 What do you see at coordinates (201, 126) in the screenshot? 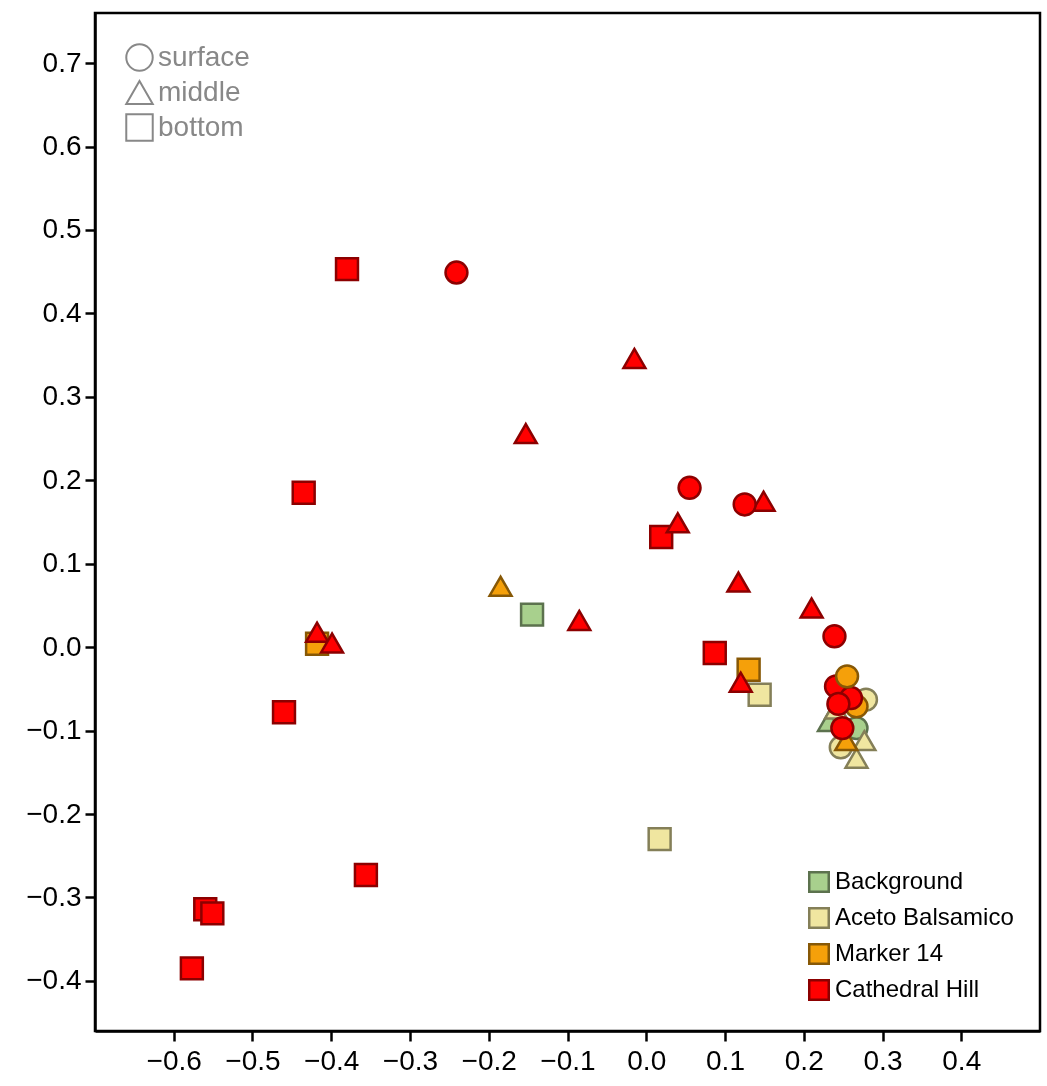
I see `annotation: bottom` at bounding box center [201, 126].